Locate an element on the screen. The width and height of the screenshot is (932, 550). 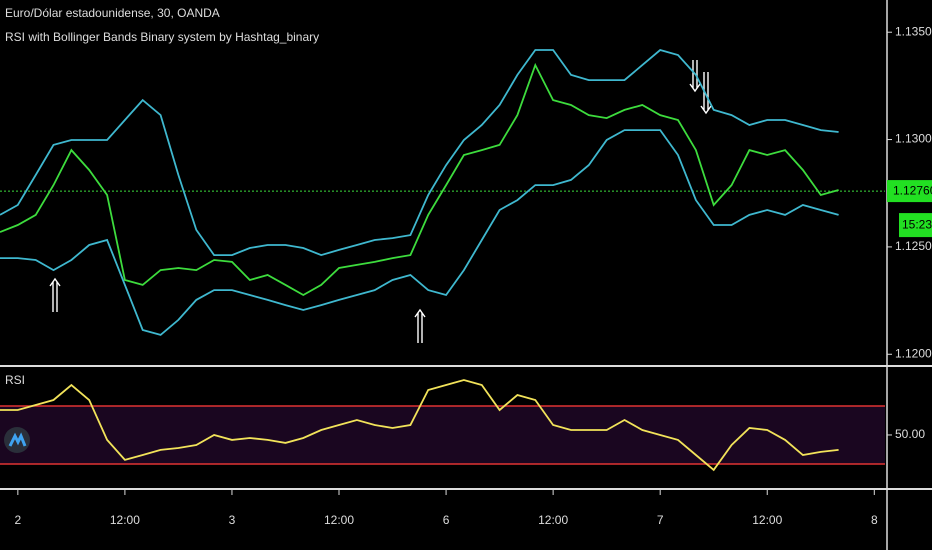
y-tick-label: 1.13500 is located at coordinates (913, 31).